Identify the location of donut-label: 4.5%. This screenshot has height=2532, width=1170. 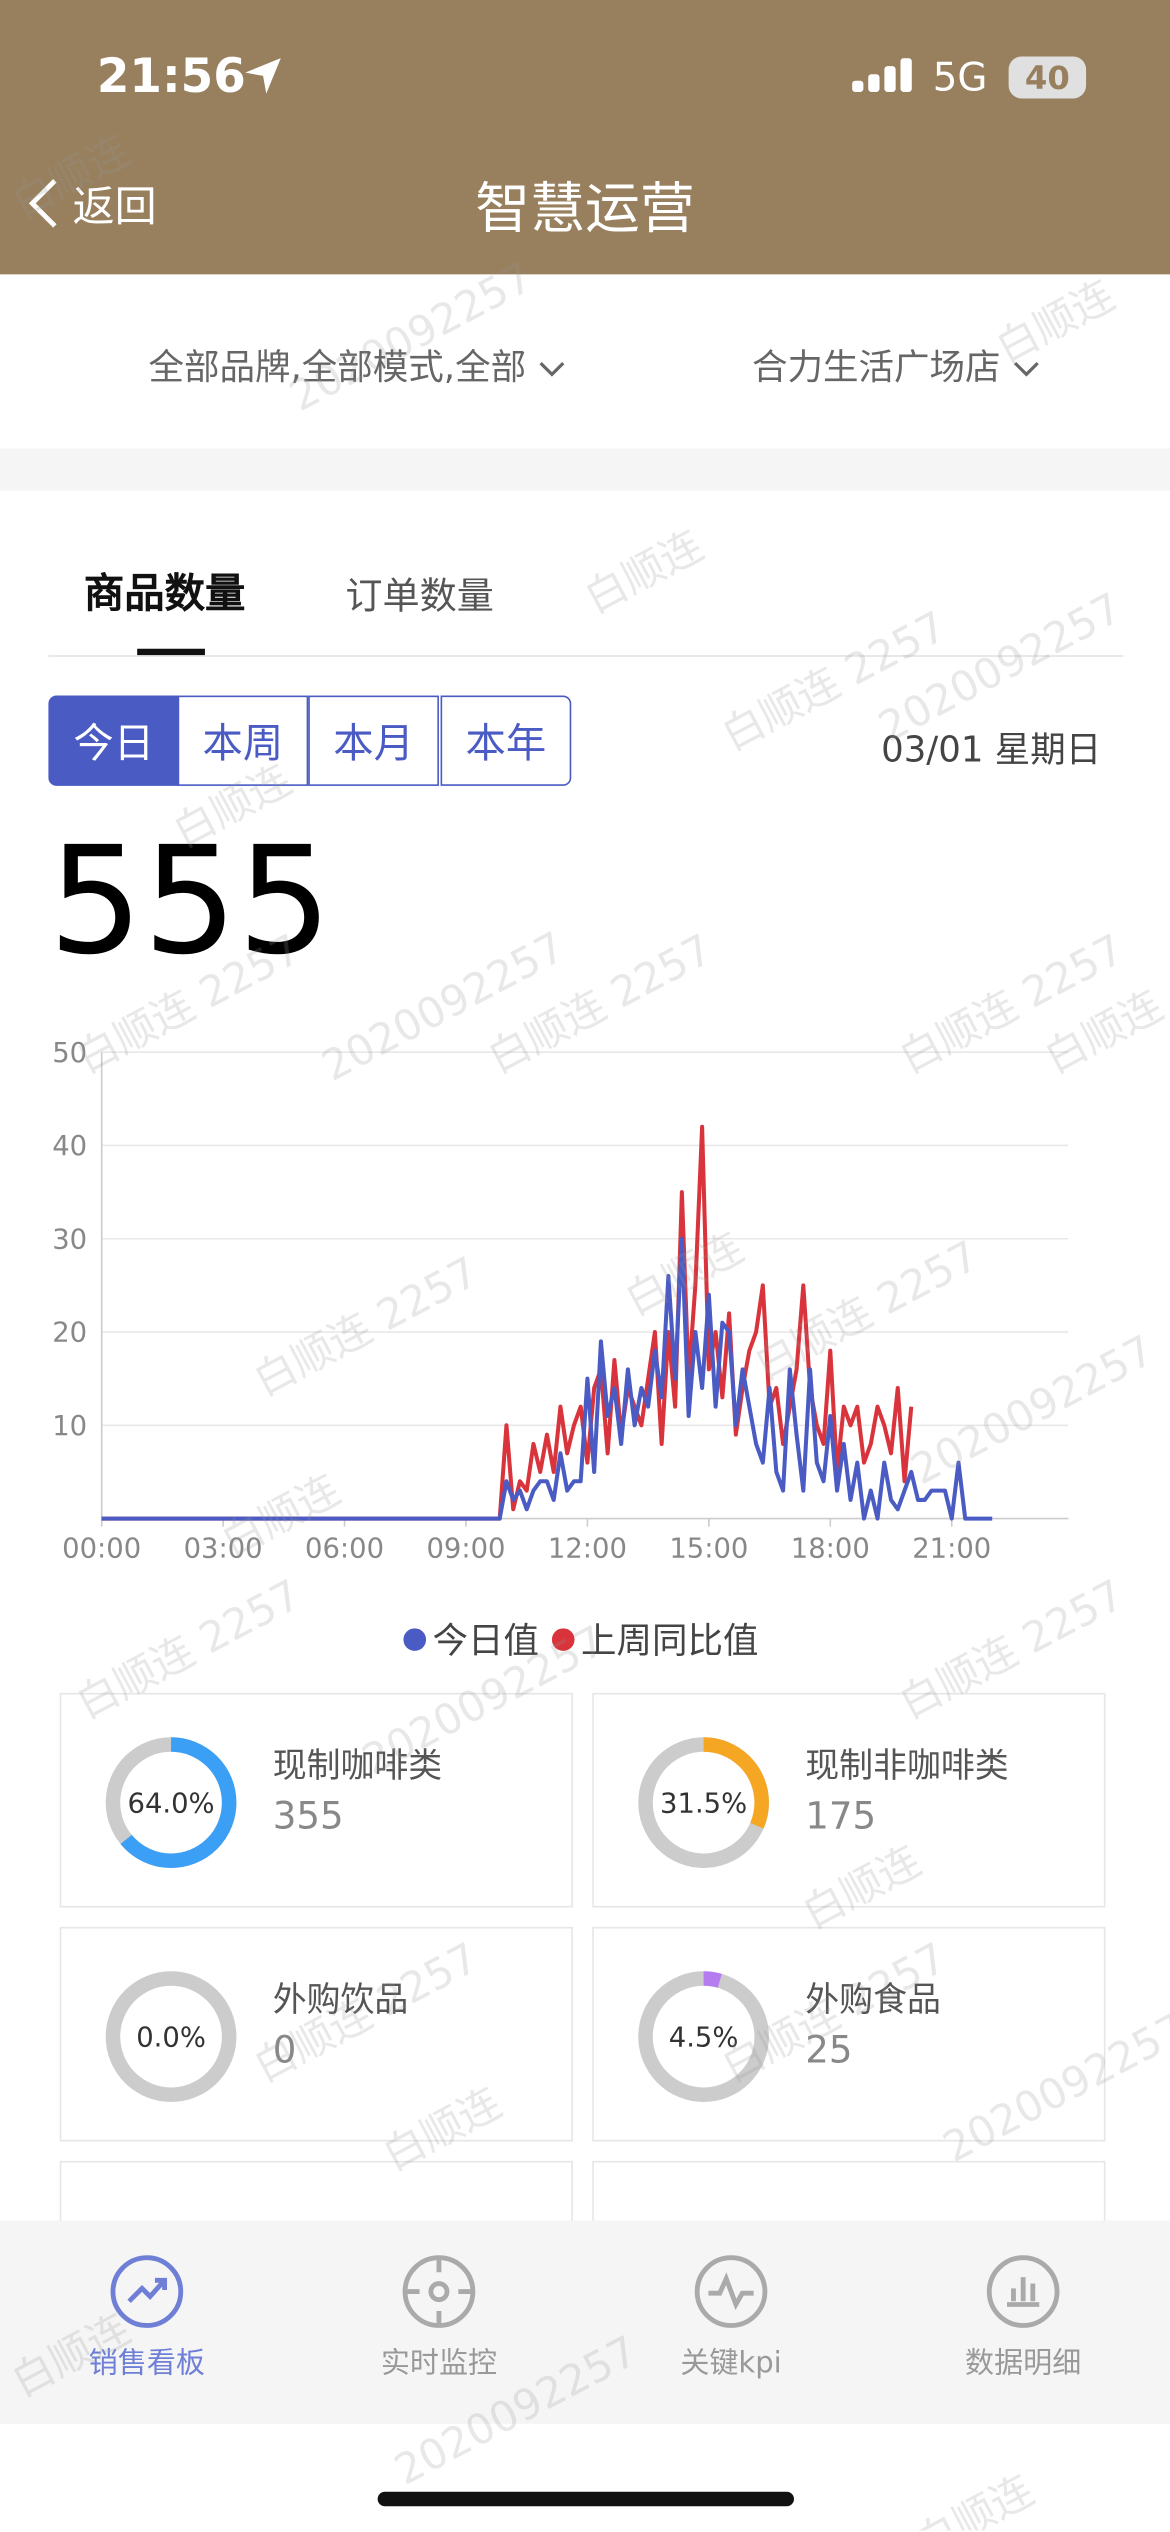
(704, 2037).